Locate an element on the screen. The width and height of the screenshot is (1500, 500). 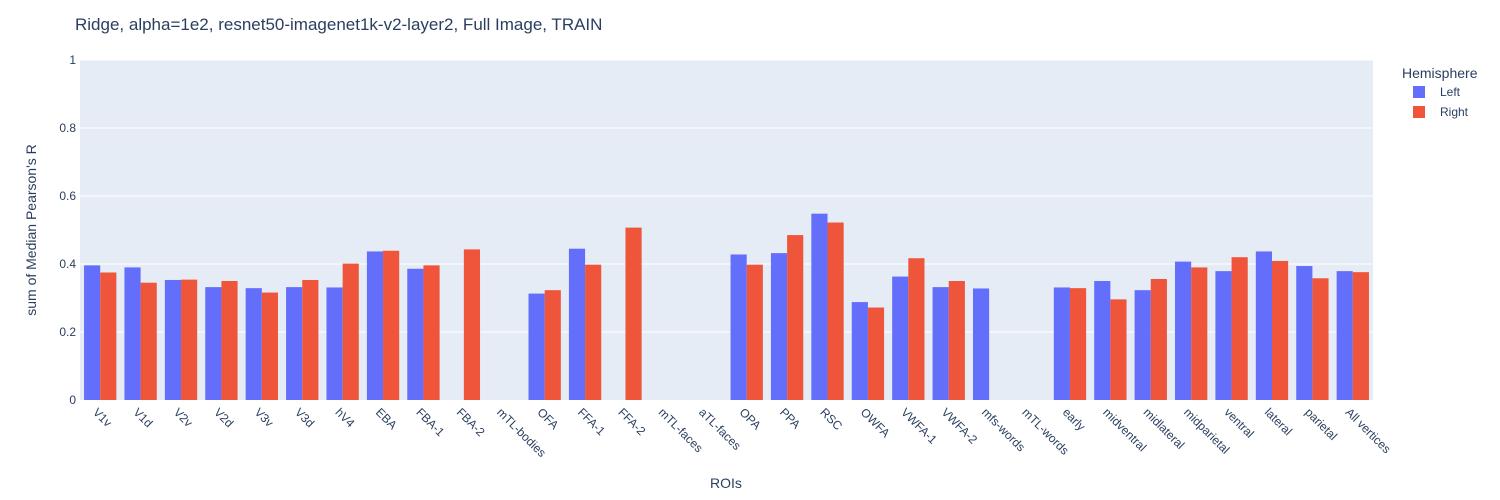
bar-left-v2d is located at coordinates (213, 343).